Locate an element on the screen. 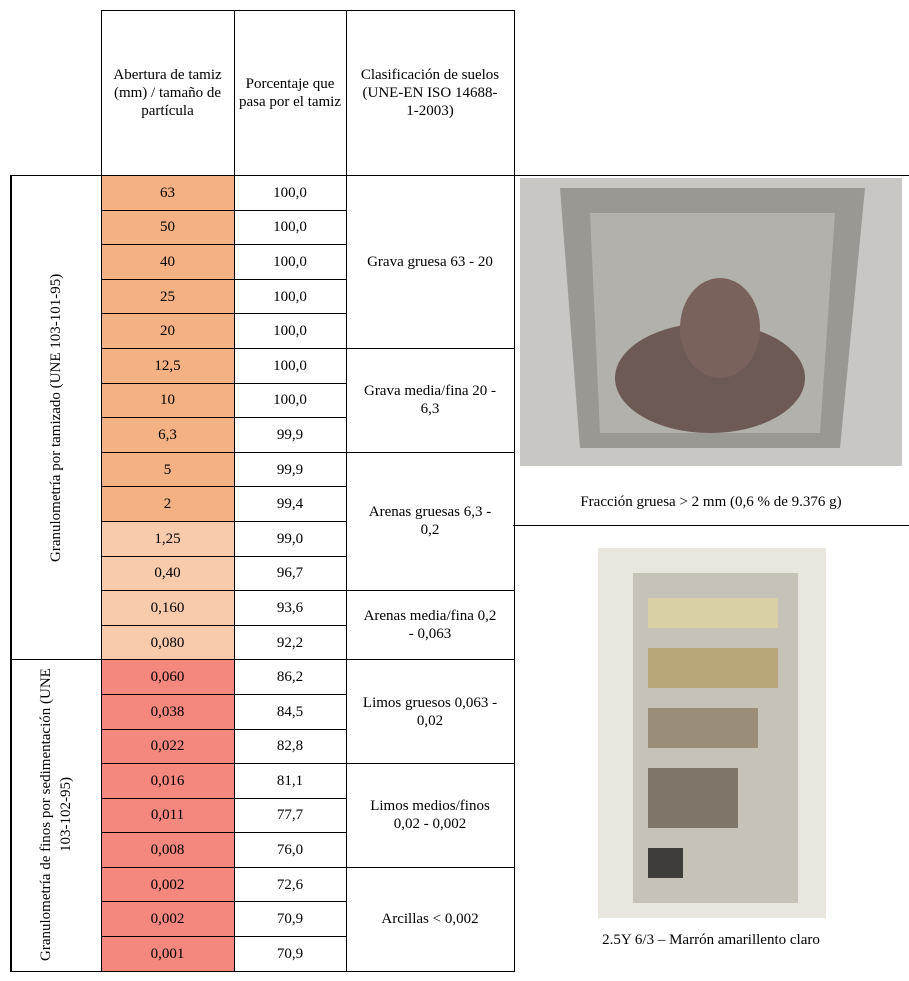 This screenshot has width=909, height=981. size-cell: 0,016 is located at coordinates (167, 781).